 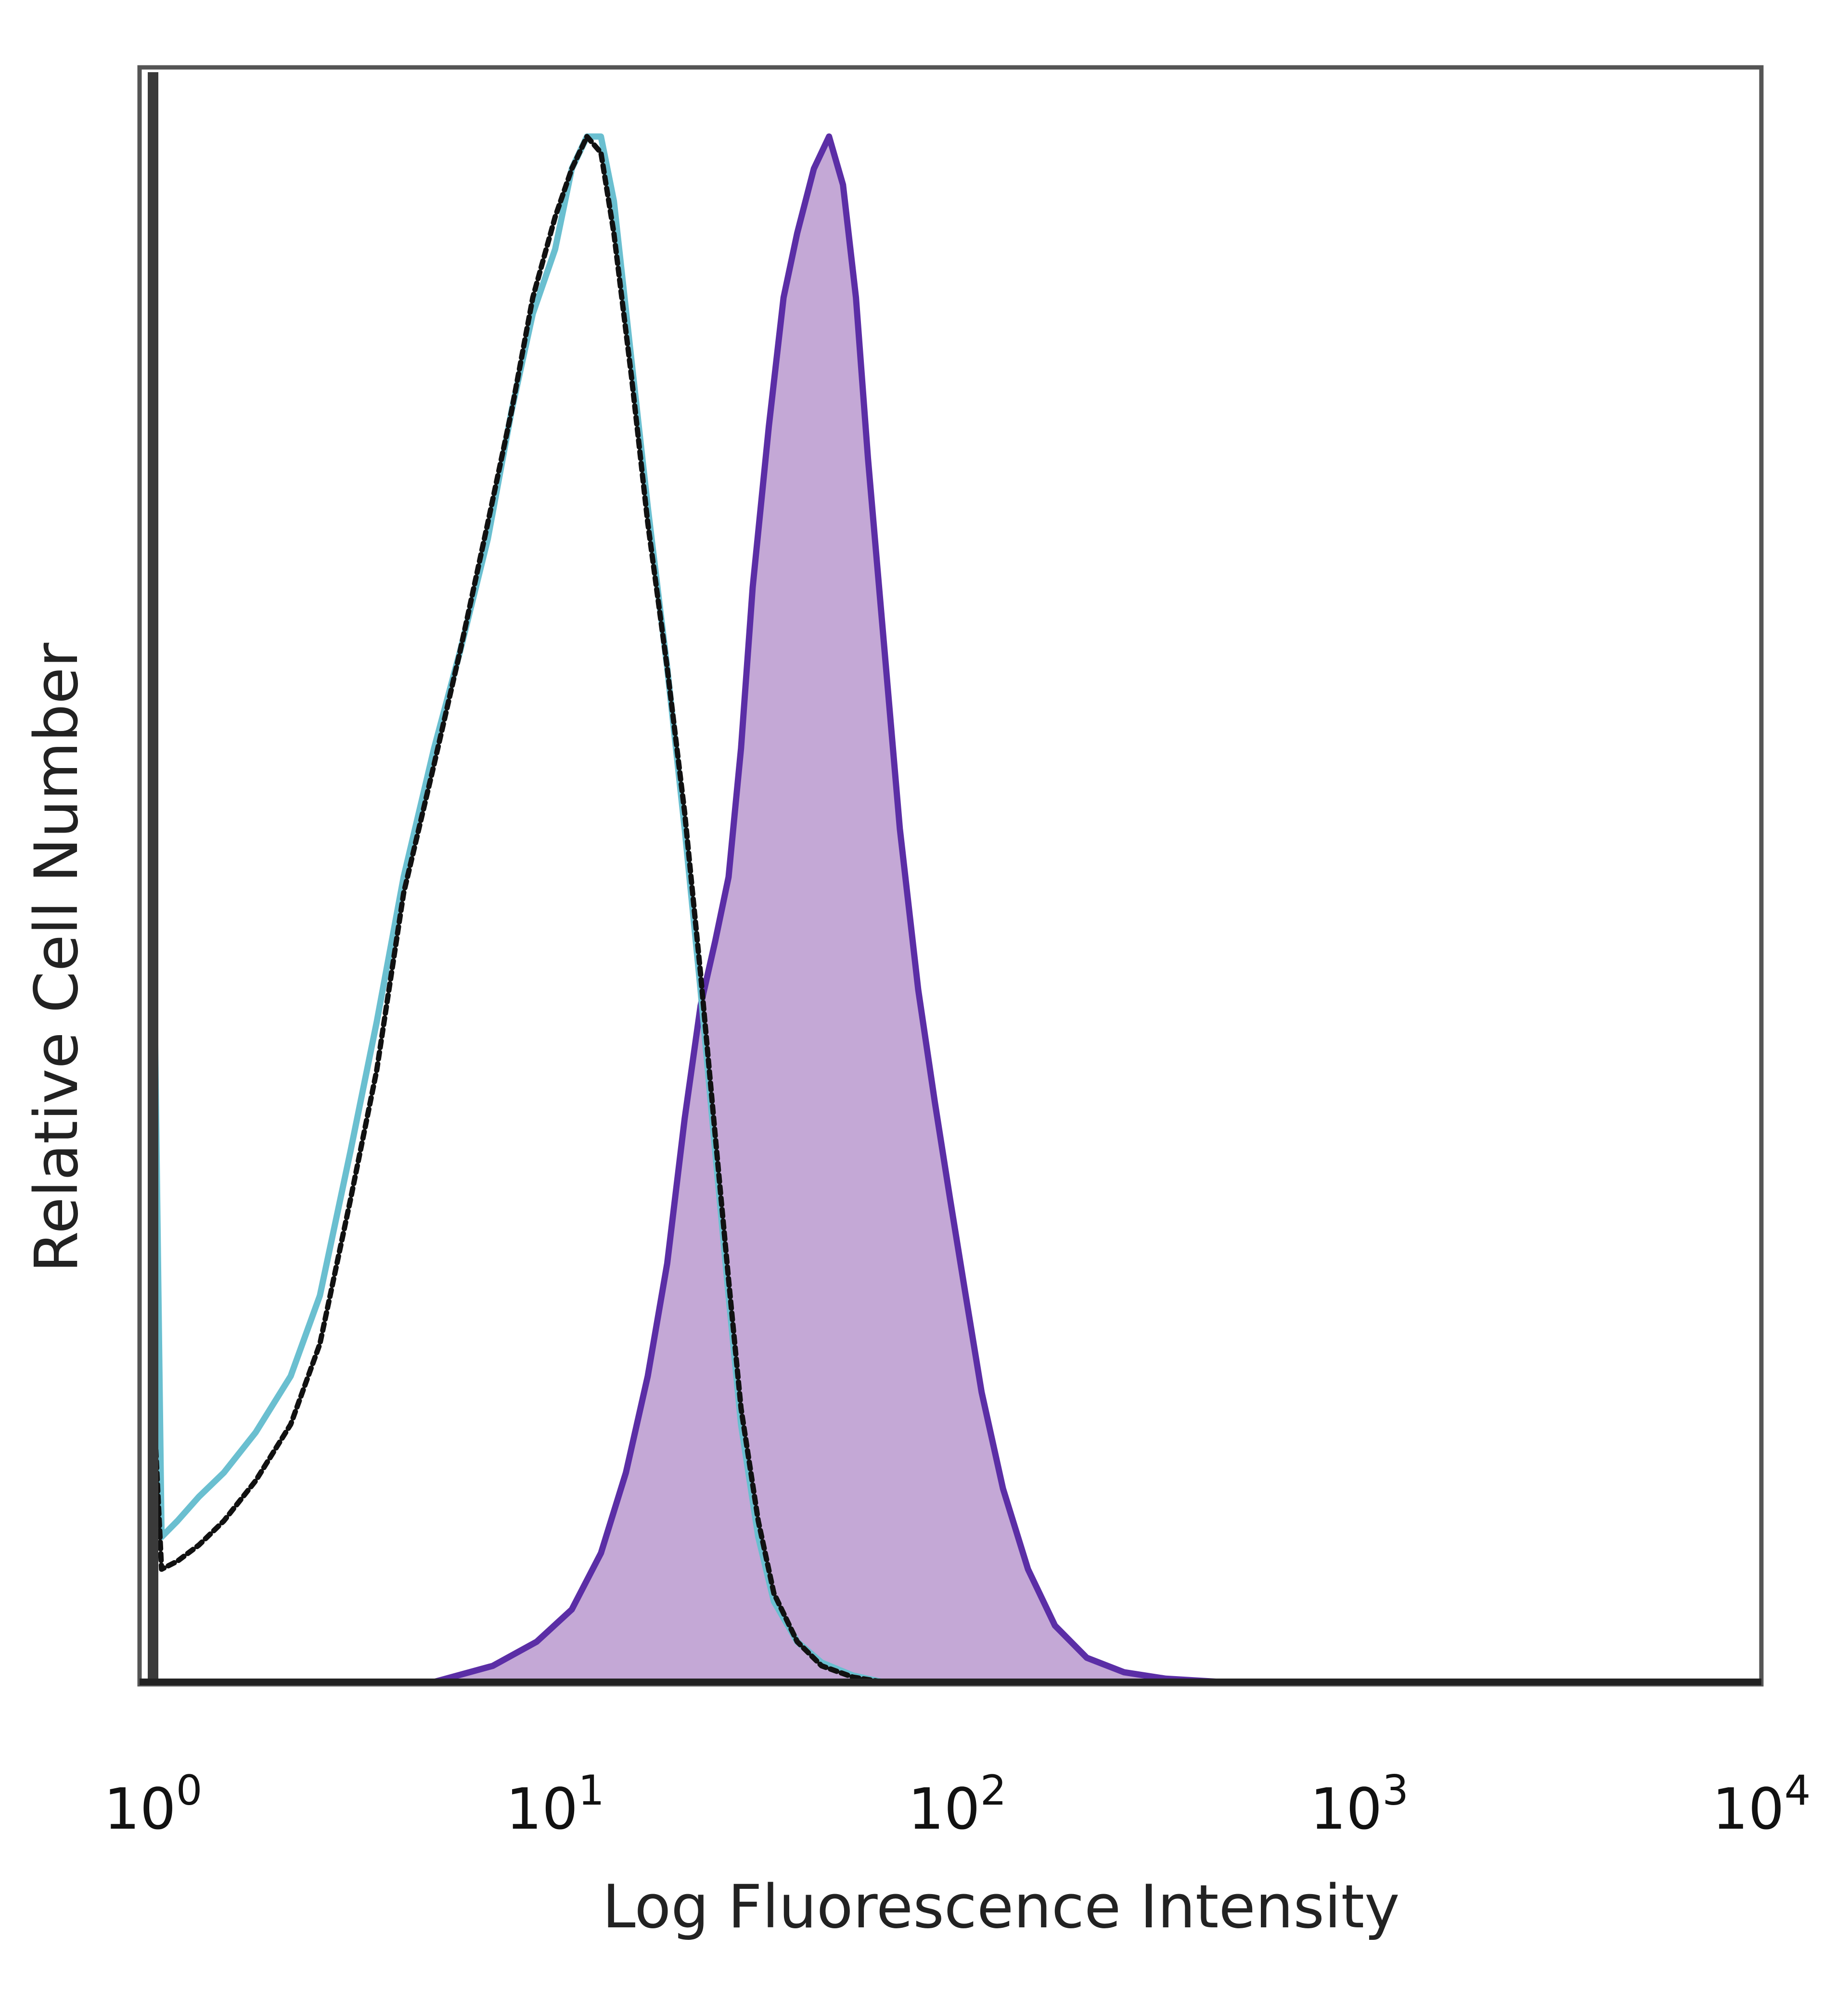 I want to click on x-tick-exponent: 1, so click(x=591, y=1791).